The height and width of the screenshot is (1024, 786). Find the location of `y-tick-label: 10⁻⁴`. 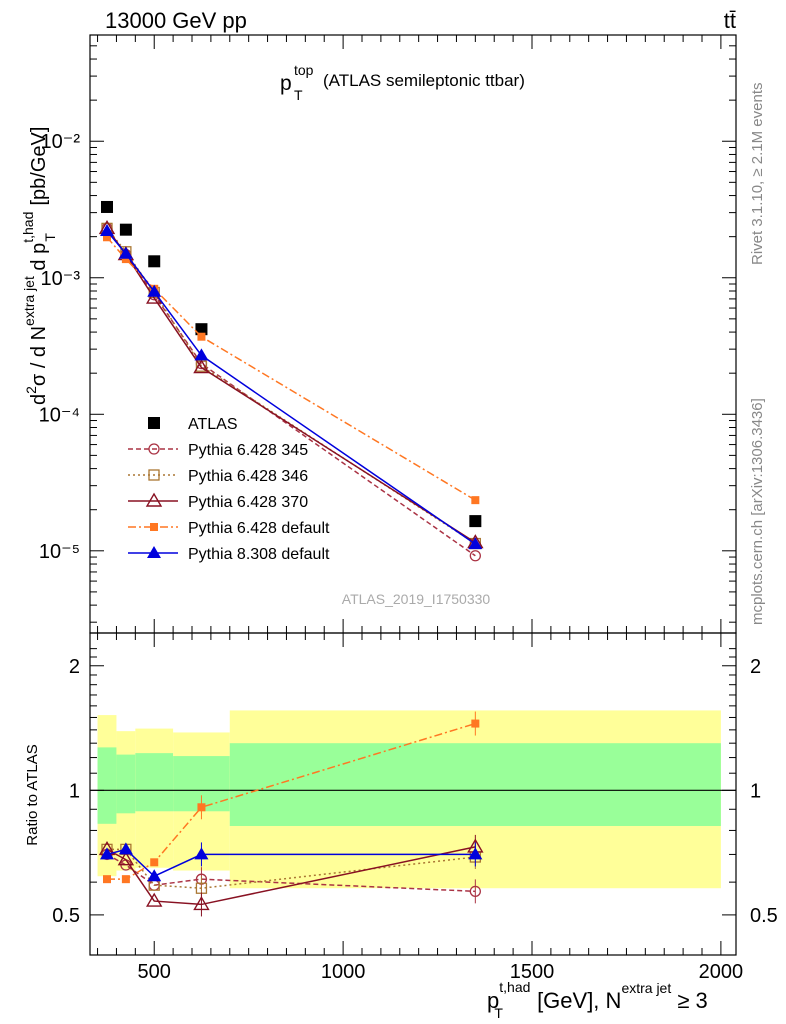

y-tick-label: 10⁻⁴ is located at coordinates (59, 415).